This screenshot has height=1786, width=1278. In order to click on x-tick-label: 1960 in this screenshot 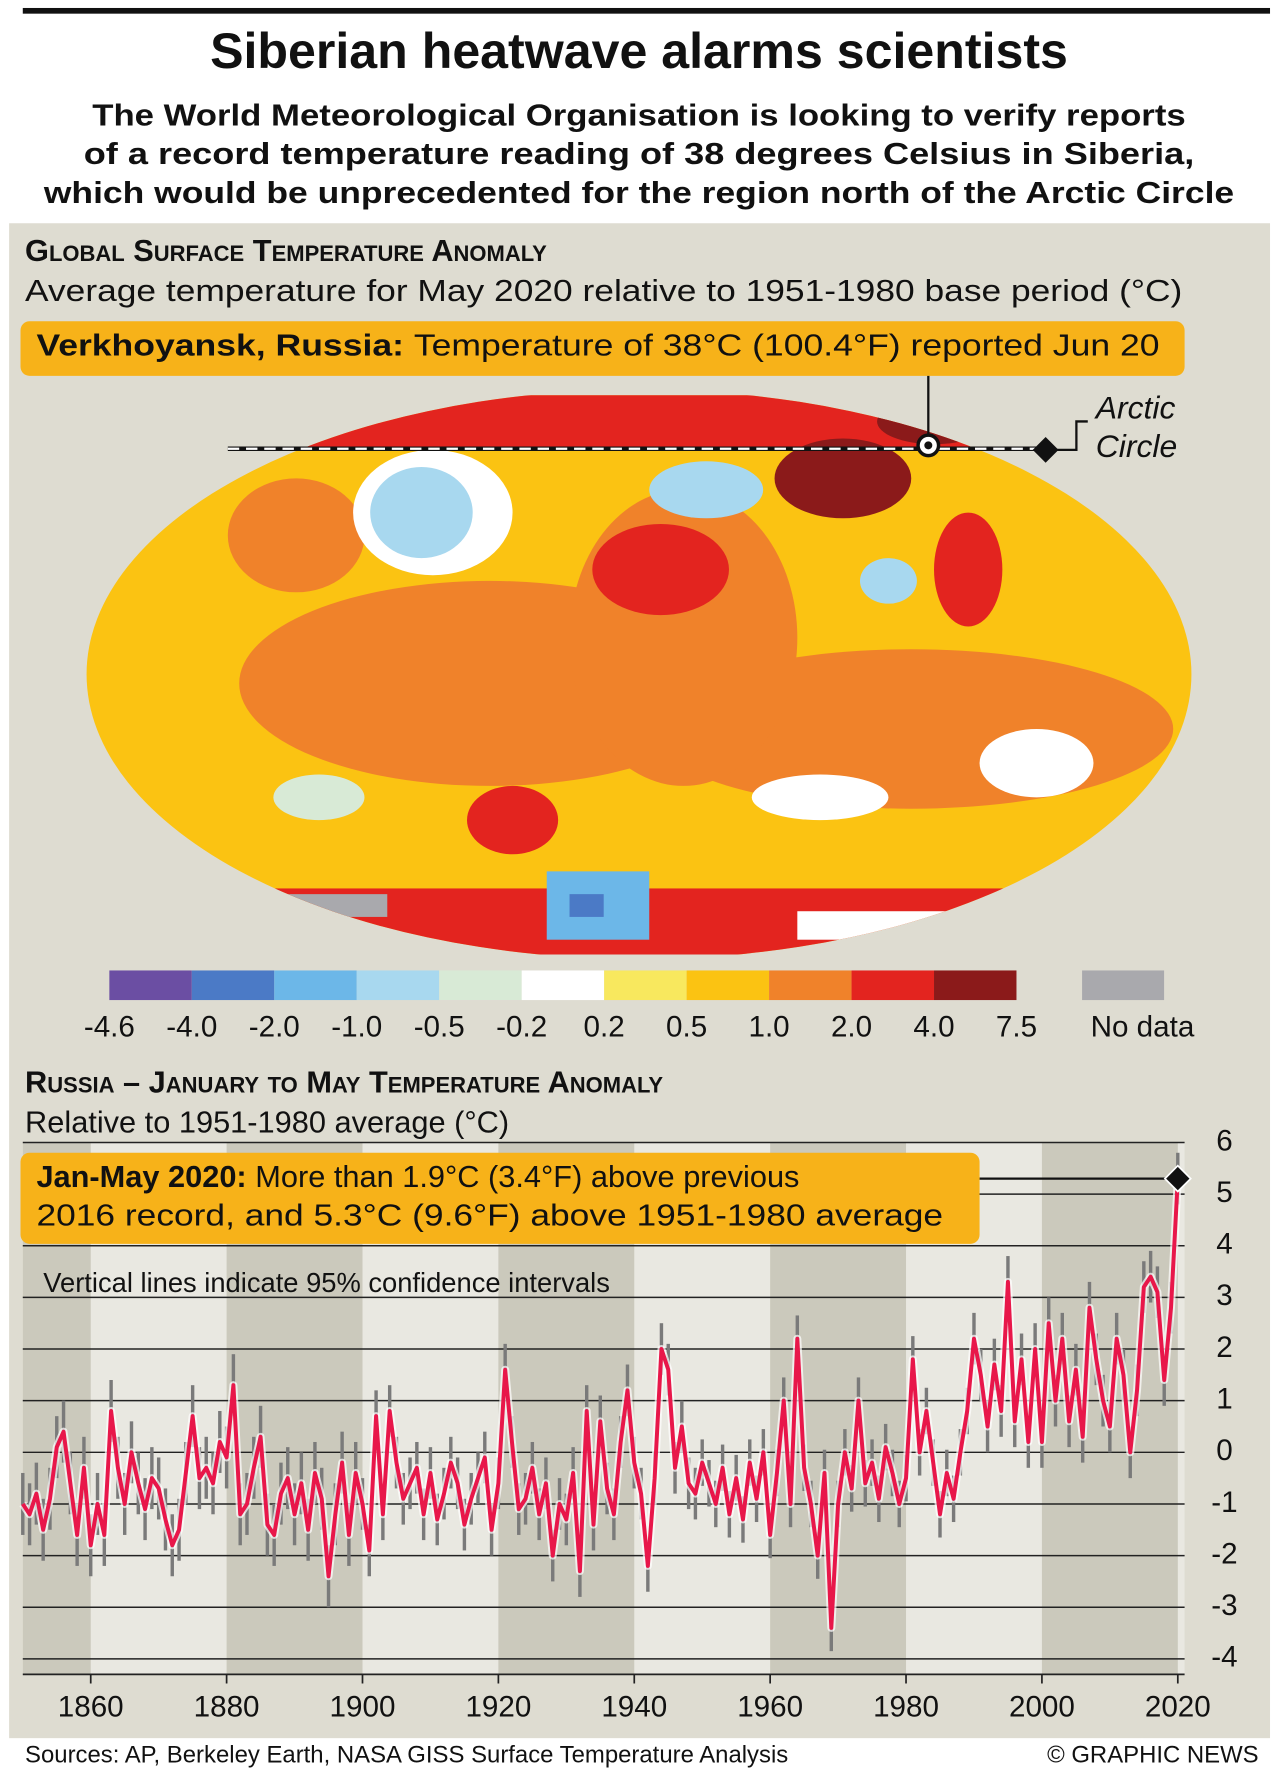, I will do `click(770, 1706)`.